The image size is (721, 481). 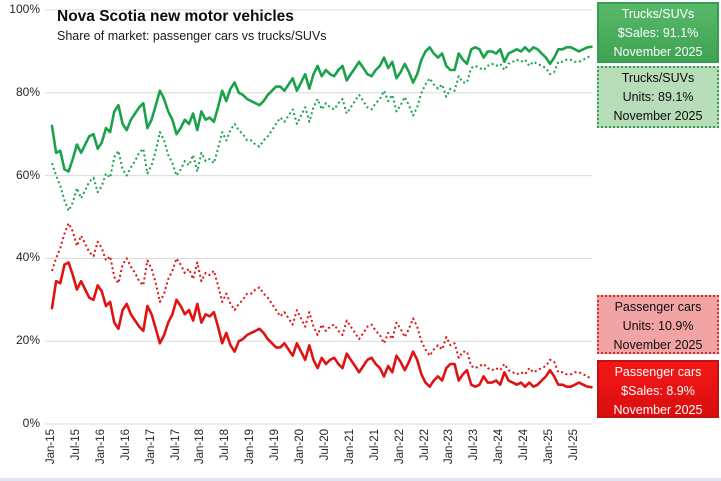 I want to click on x-axis-tick-label: Jul-17, so click(x=175, y=445).